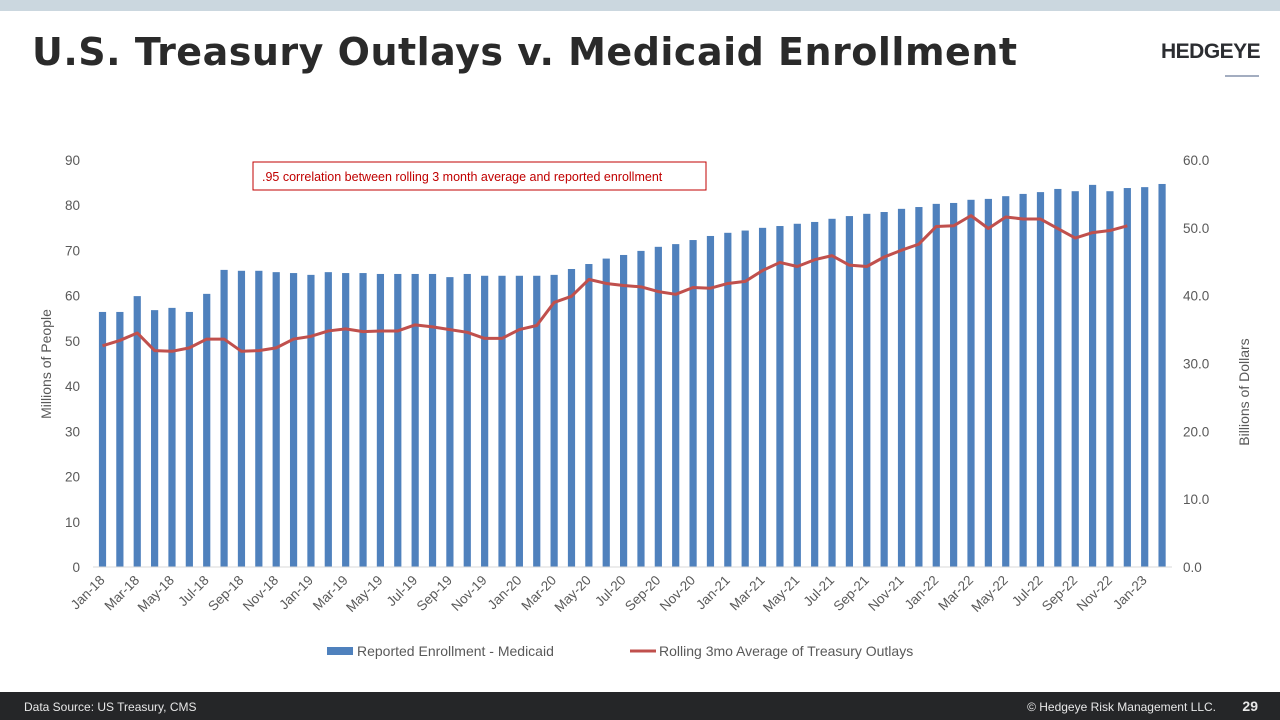  I want to click on page-number: 29, so click(1250, 706).